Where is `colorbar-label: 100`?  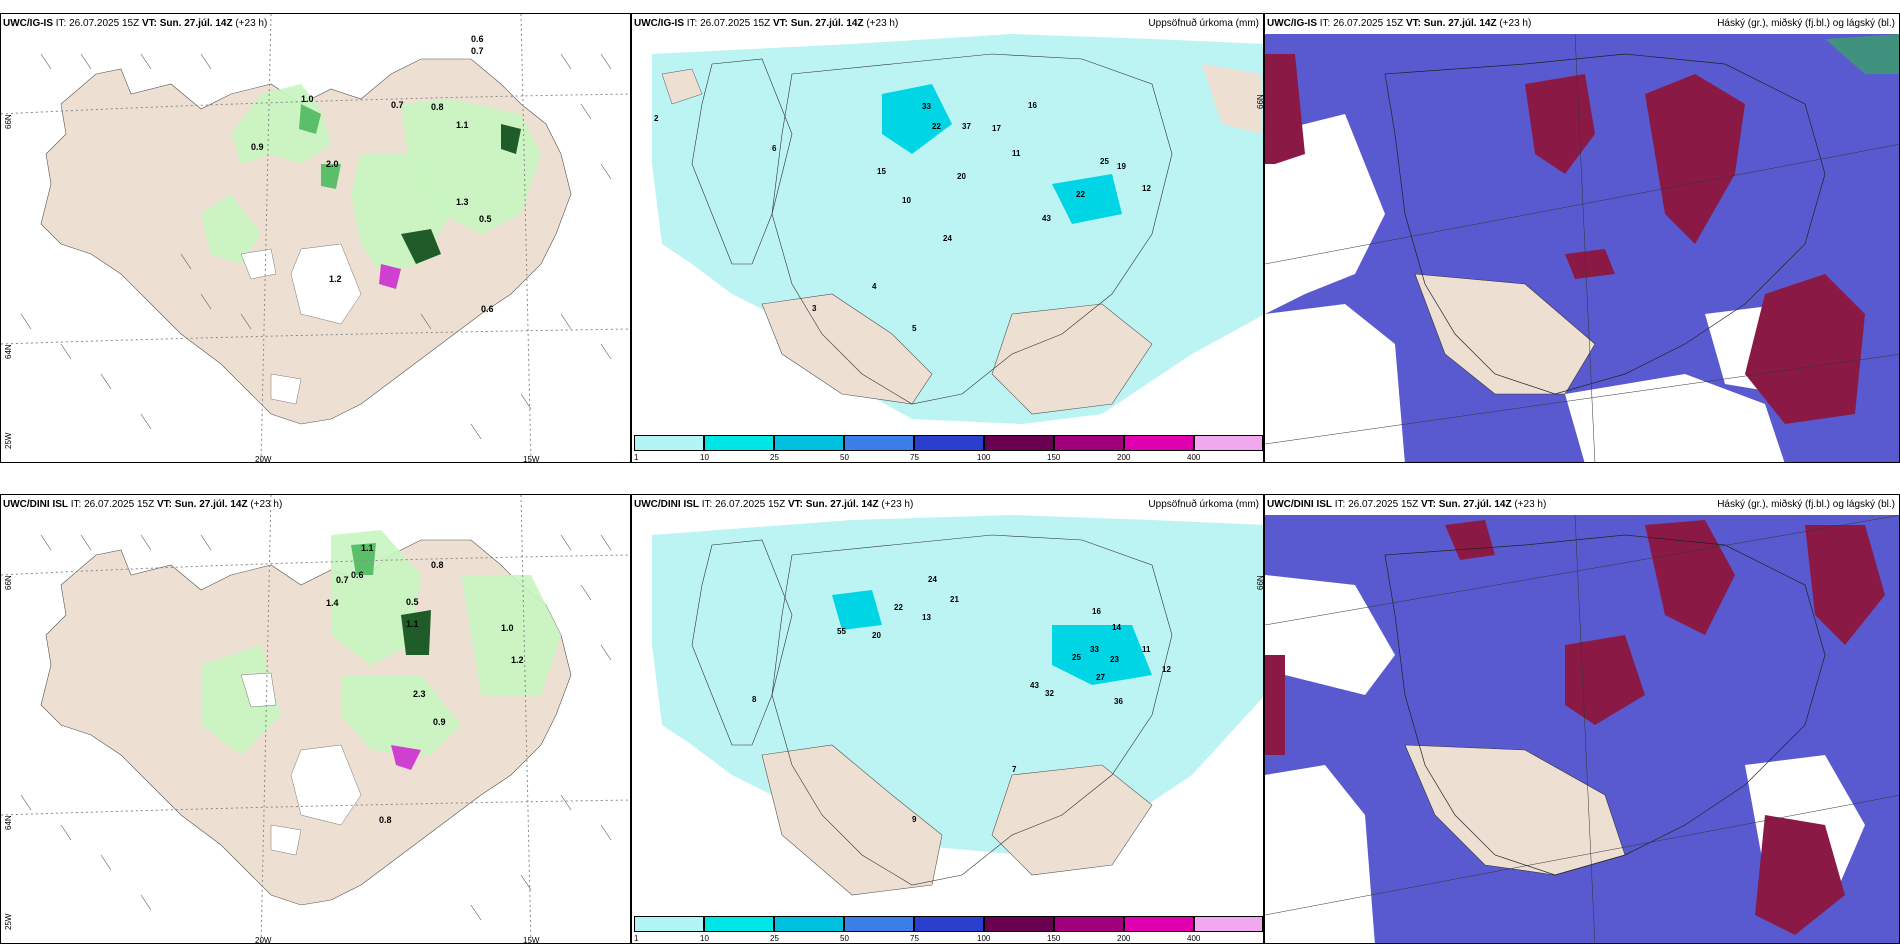
colorbar-label: 100 is located at coordinates (984, 938).